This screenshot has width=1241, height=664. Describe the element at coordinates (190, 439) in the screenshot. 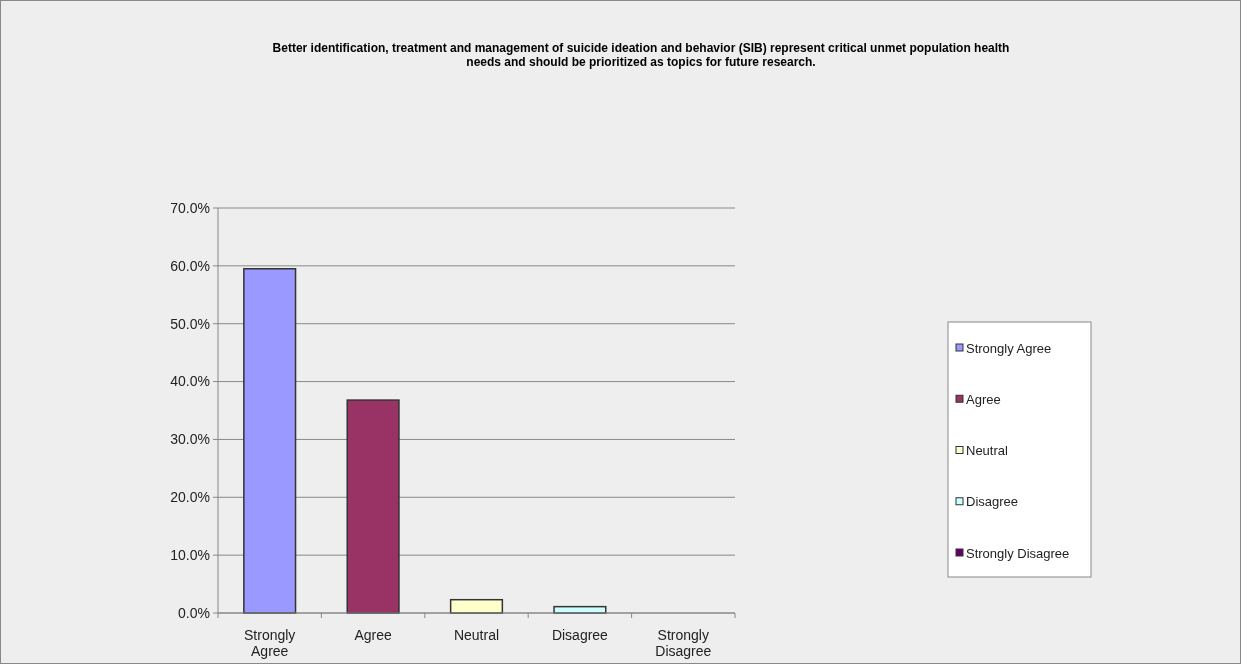

I see `y-tick-label: 30.0%` at that location.